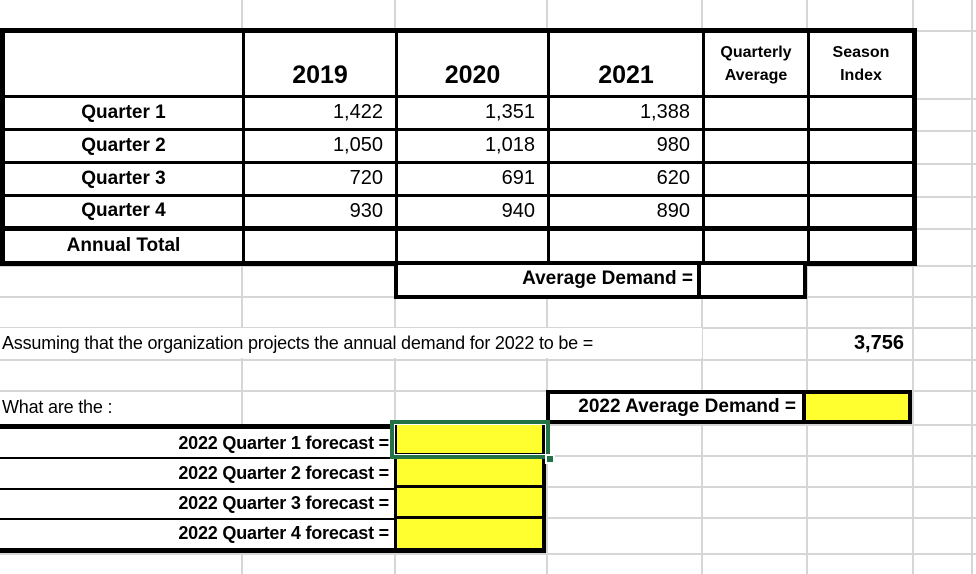  I want to click on forecast-label-q2: 2022 Quarter 2 forecast =, so click(197, 474).